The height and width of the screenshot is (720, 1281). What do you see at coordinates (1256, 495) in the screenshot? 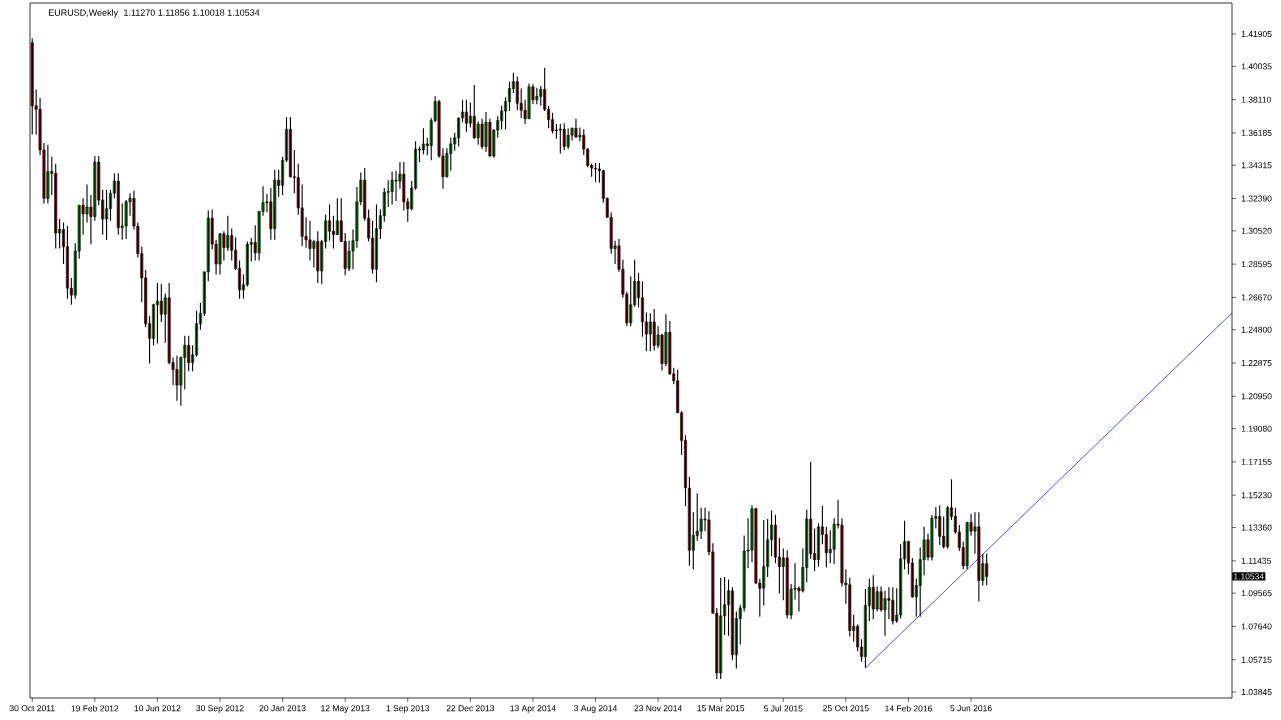
I see `y-tick-label: 1.15230` at bounding box center [1256, 495].